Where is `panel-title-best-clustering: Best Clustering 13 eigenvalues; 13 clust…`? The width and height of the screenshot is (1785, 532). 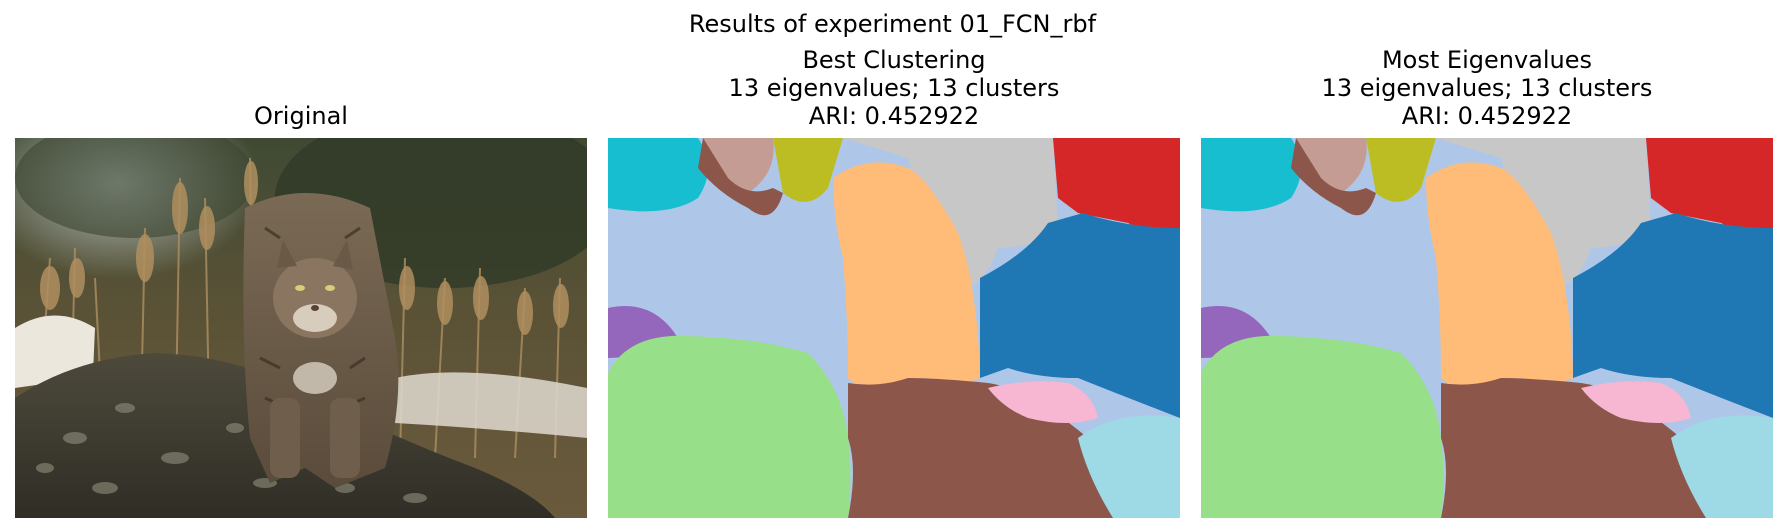
panel-title-best-clustering: Best Clustering 13 eigenvalues; 13 clust… is located at coordinates (894, 88).